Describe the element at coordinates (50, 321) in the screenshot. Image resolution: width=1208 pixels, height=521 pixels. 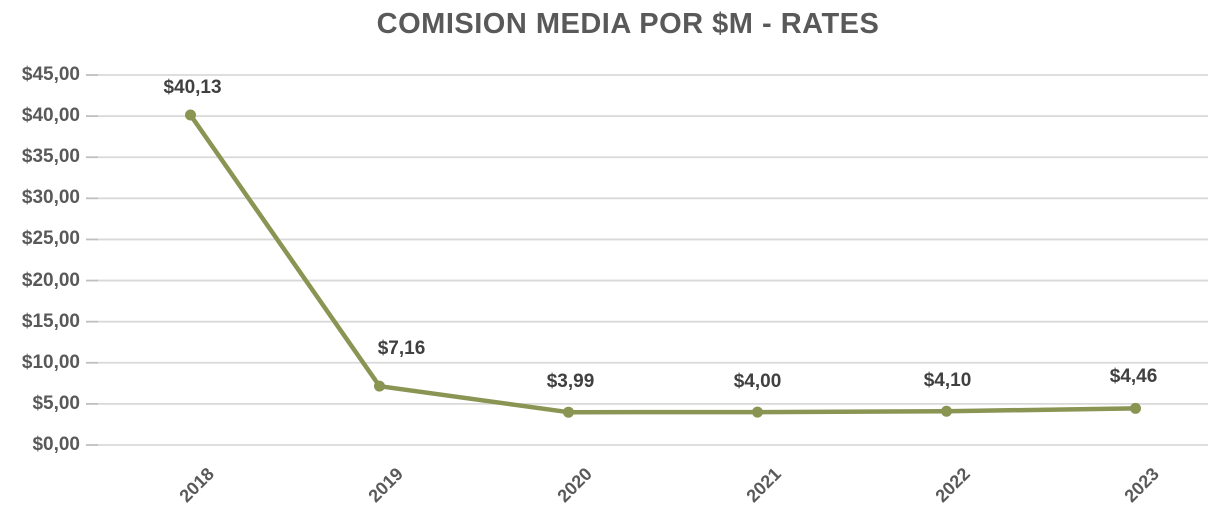
I see `y-tick-label: $15,00` at that location.